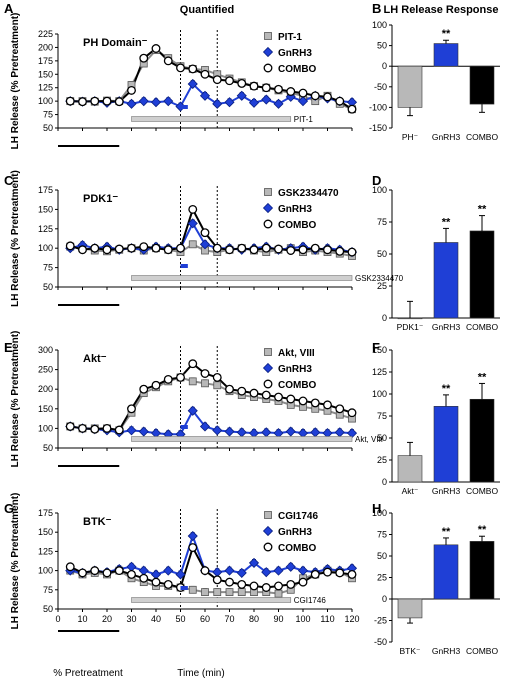  I want to click on header-lh-release-response: LH Release Response, so click(441, 10).